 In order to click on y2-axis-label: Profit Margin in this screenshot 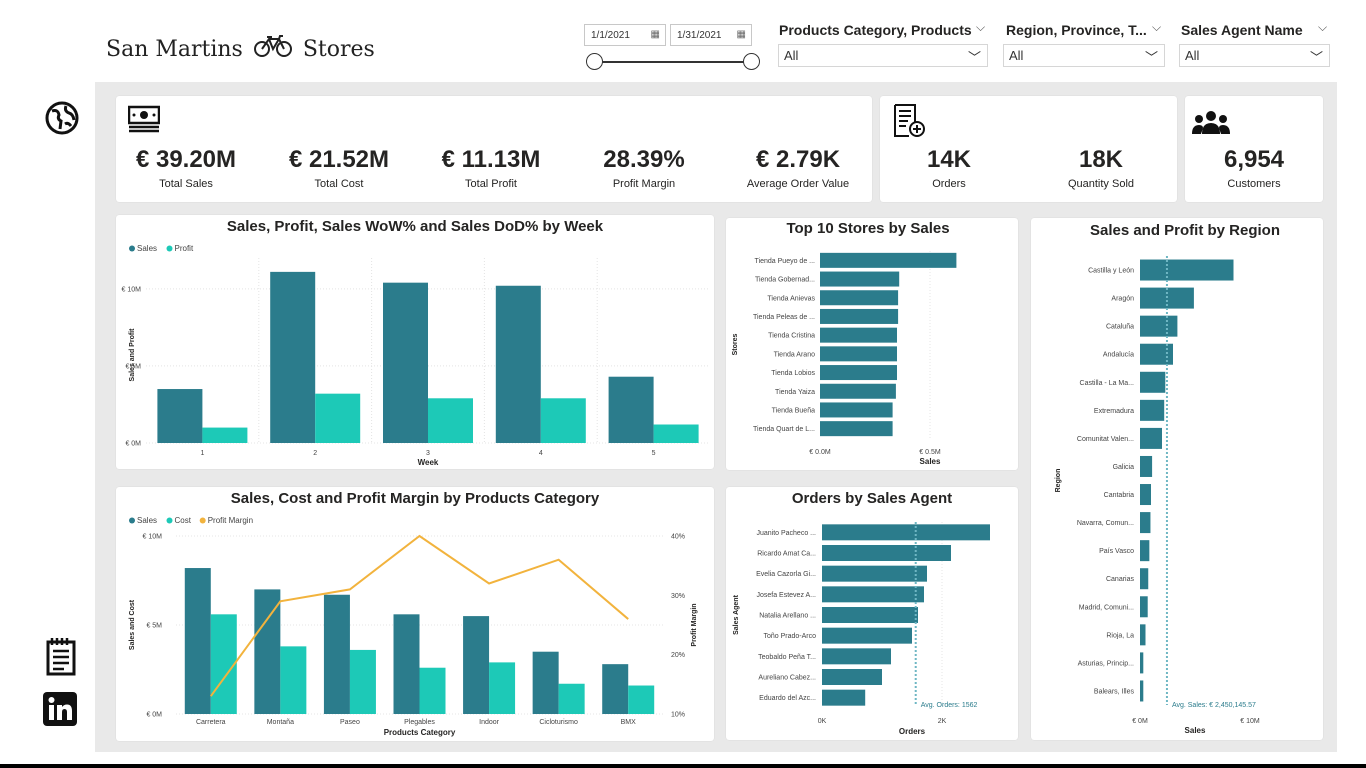, I will do `click(694, 624)`.